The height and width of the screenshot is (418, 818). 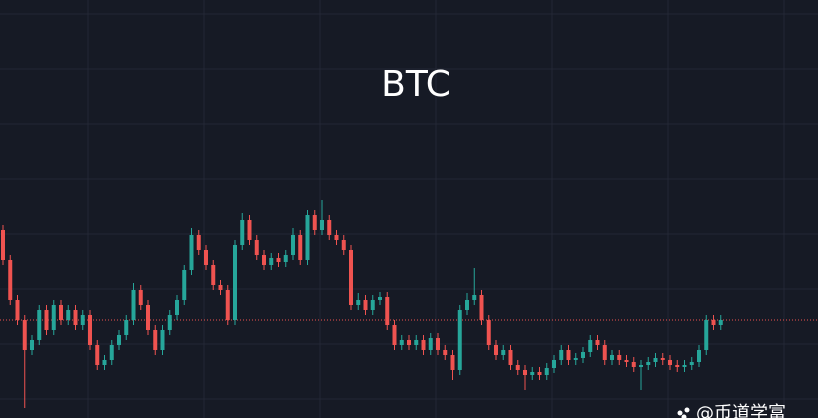 What do you see at coordinates (683, 412) in the screenshot?
I see `watermark-icon` at bounding box center [683, 412].